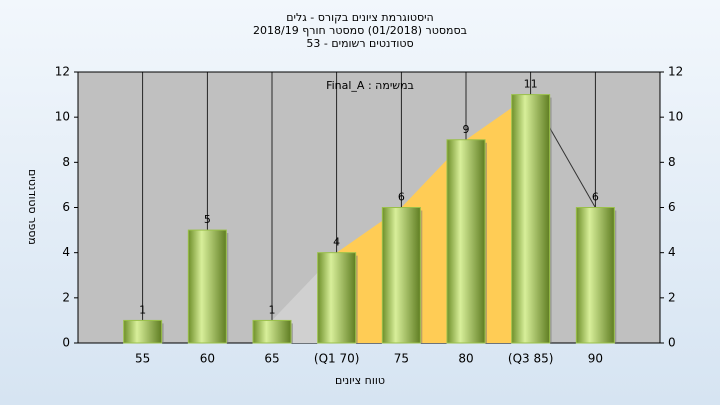 This screenshot has width=720, height=405. What do you see at coordinates (672, 252) in the screenshot?
I see `y2-tick-label: 4` at bounding box center [672, 252].